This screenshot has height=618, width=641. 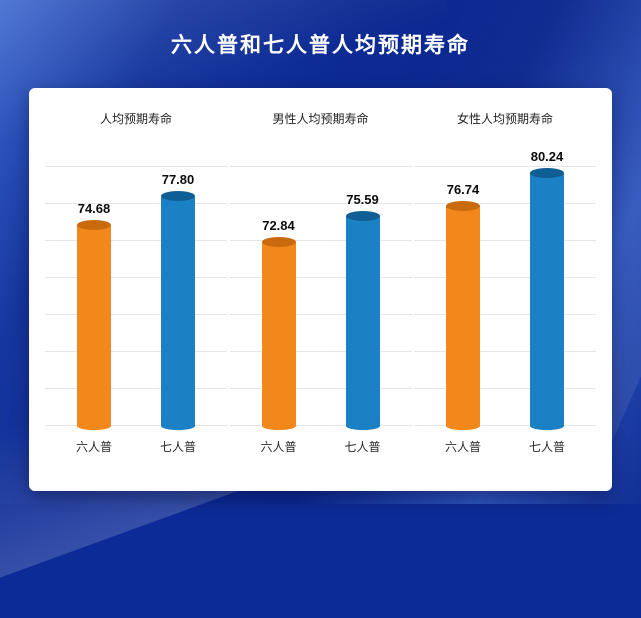 I want to click on bar-group: 74.68, so click(x=94, y=298).